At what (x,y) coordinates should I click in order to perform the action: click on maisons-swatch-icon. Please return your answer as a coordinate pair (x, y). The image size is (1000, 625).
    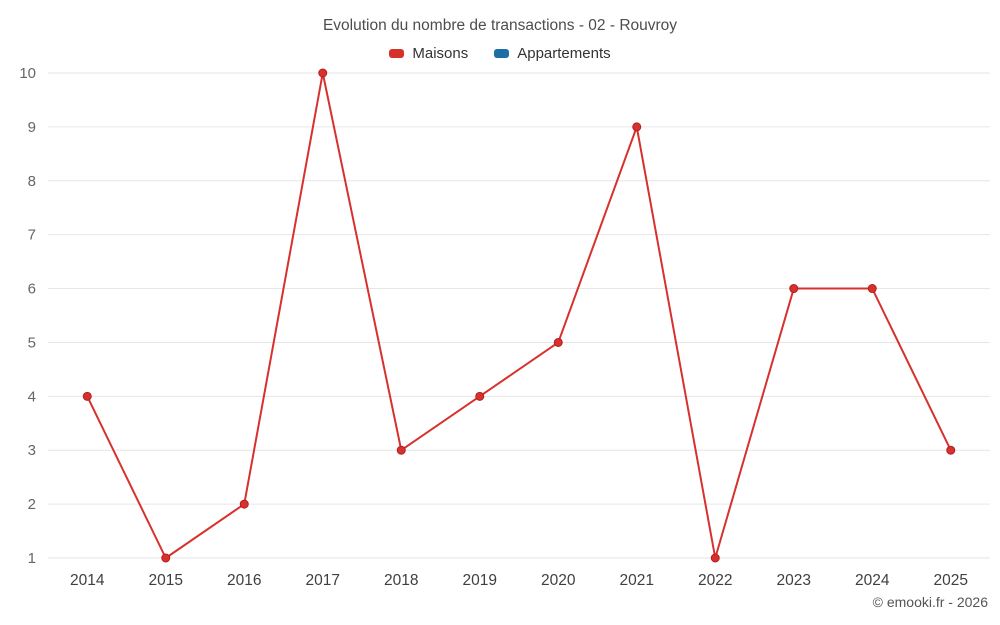
    Looking at the image, I should click on (397, 53).